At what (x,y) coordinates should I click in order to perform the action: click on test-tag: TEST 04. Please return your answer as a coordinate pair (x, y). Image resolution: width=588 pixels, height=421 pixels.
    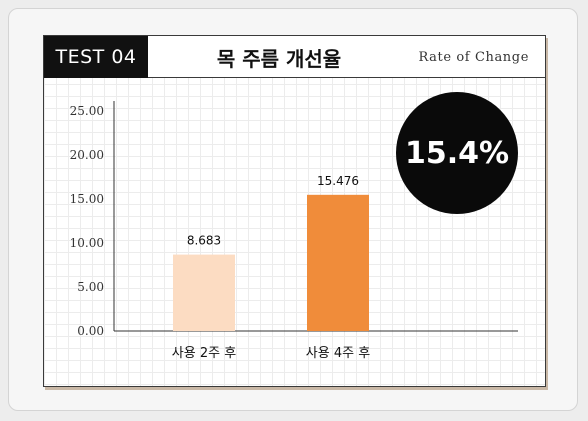
    Looking at the image, I should click on (96, 57).